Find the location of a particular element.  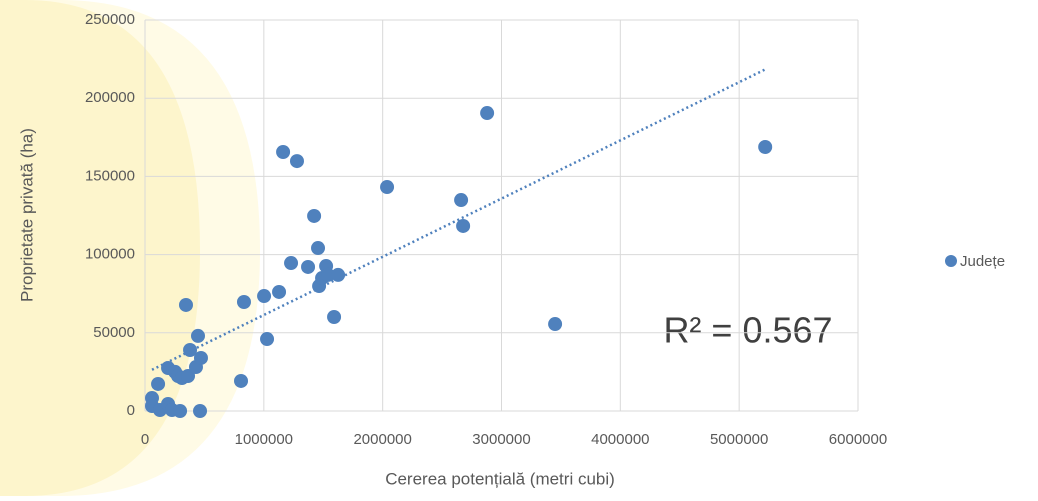

x-tick-label: 6000000 is located at coordinates (858, 439).